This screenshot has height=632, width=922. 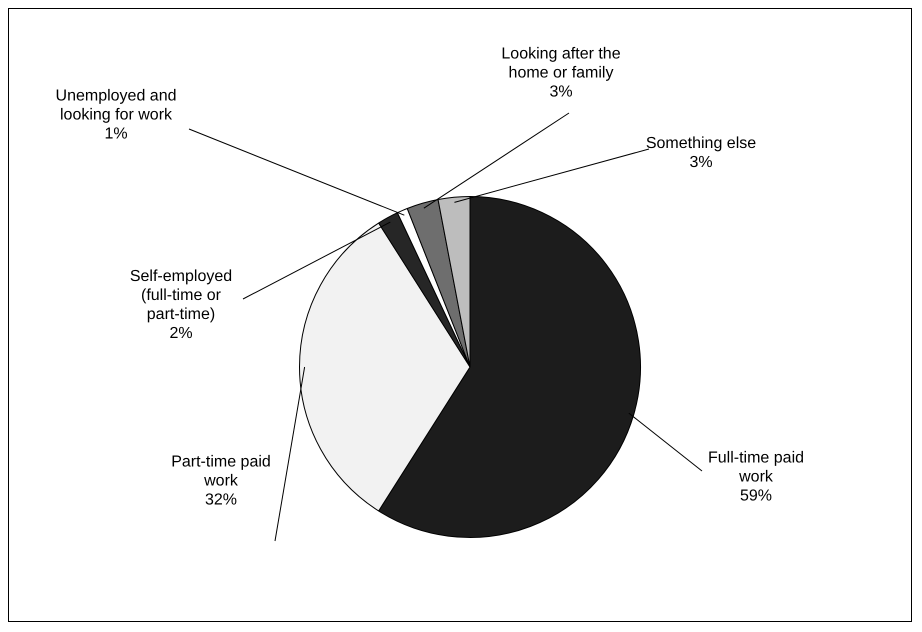 I want to click on slice-label: Full-time paid work, so click(x=756, y=467).